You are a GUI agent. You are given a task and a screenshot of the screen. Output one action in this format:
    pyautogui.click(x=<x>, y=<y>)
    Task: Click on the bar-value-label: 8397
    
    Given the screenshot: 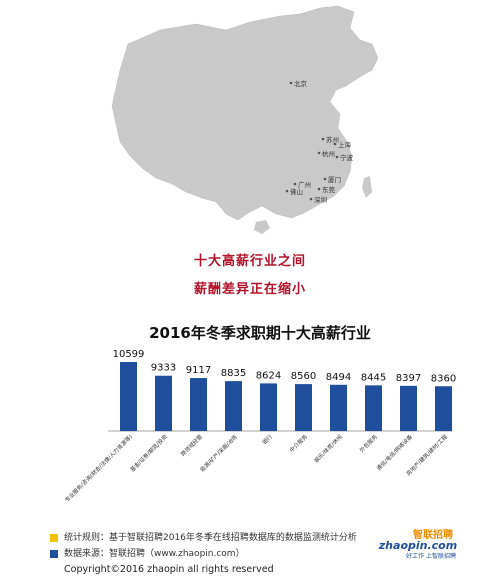 What is the action you would take?
    pyautogui.click(x=408, y=378)
    